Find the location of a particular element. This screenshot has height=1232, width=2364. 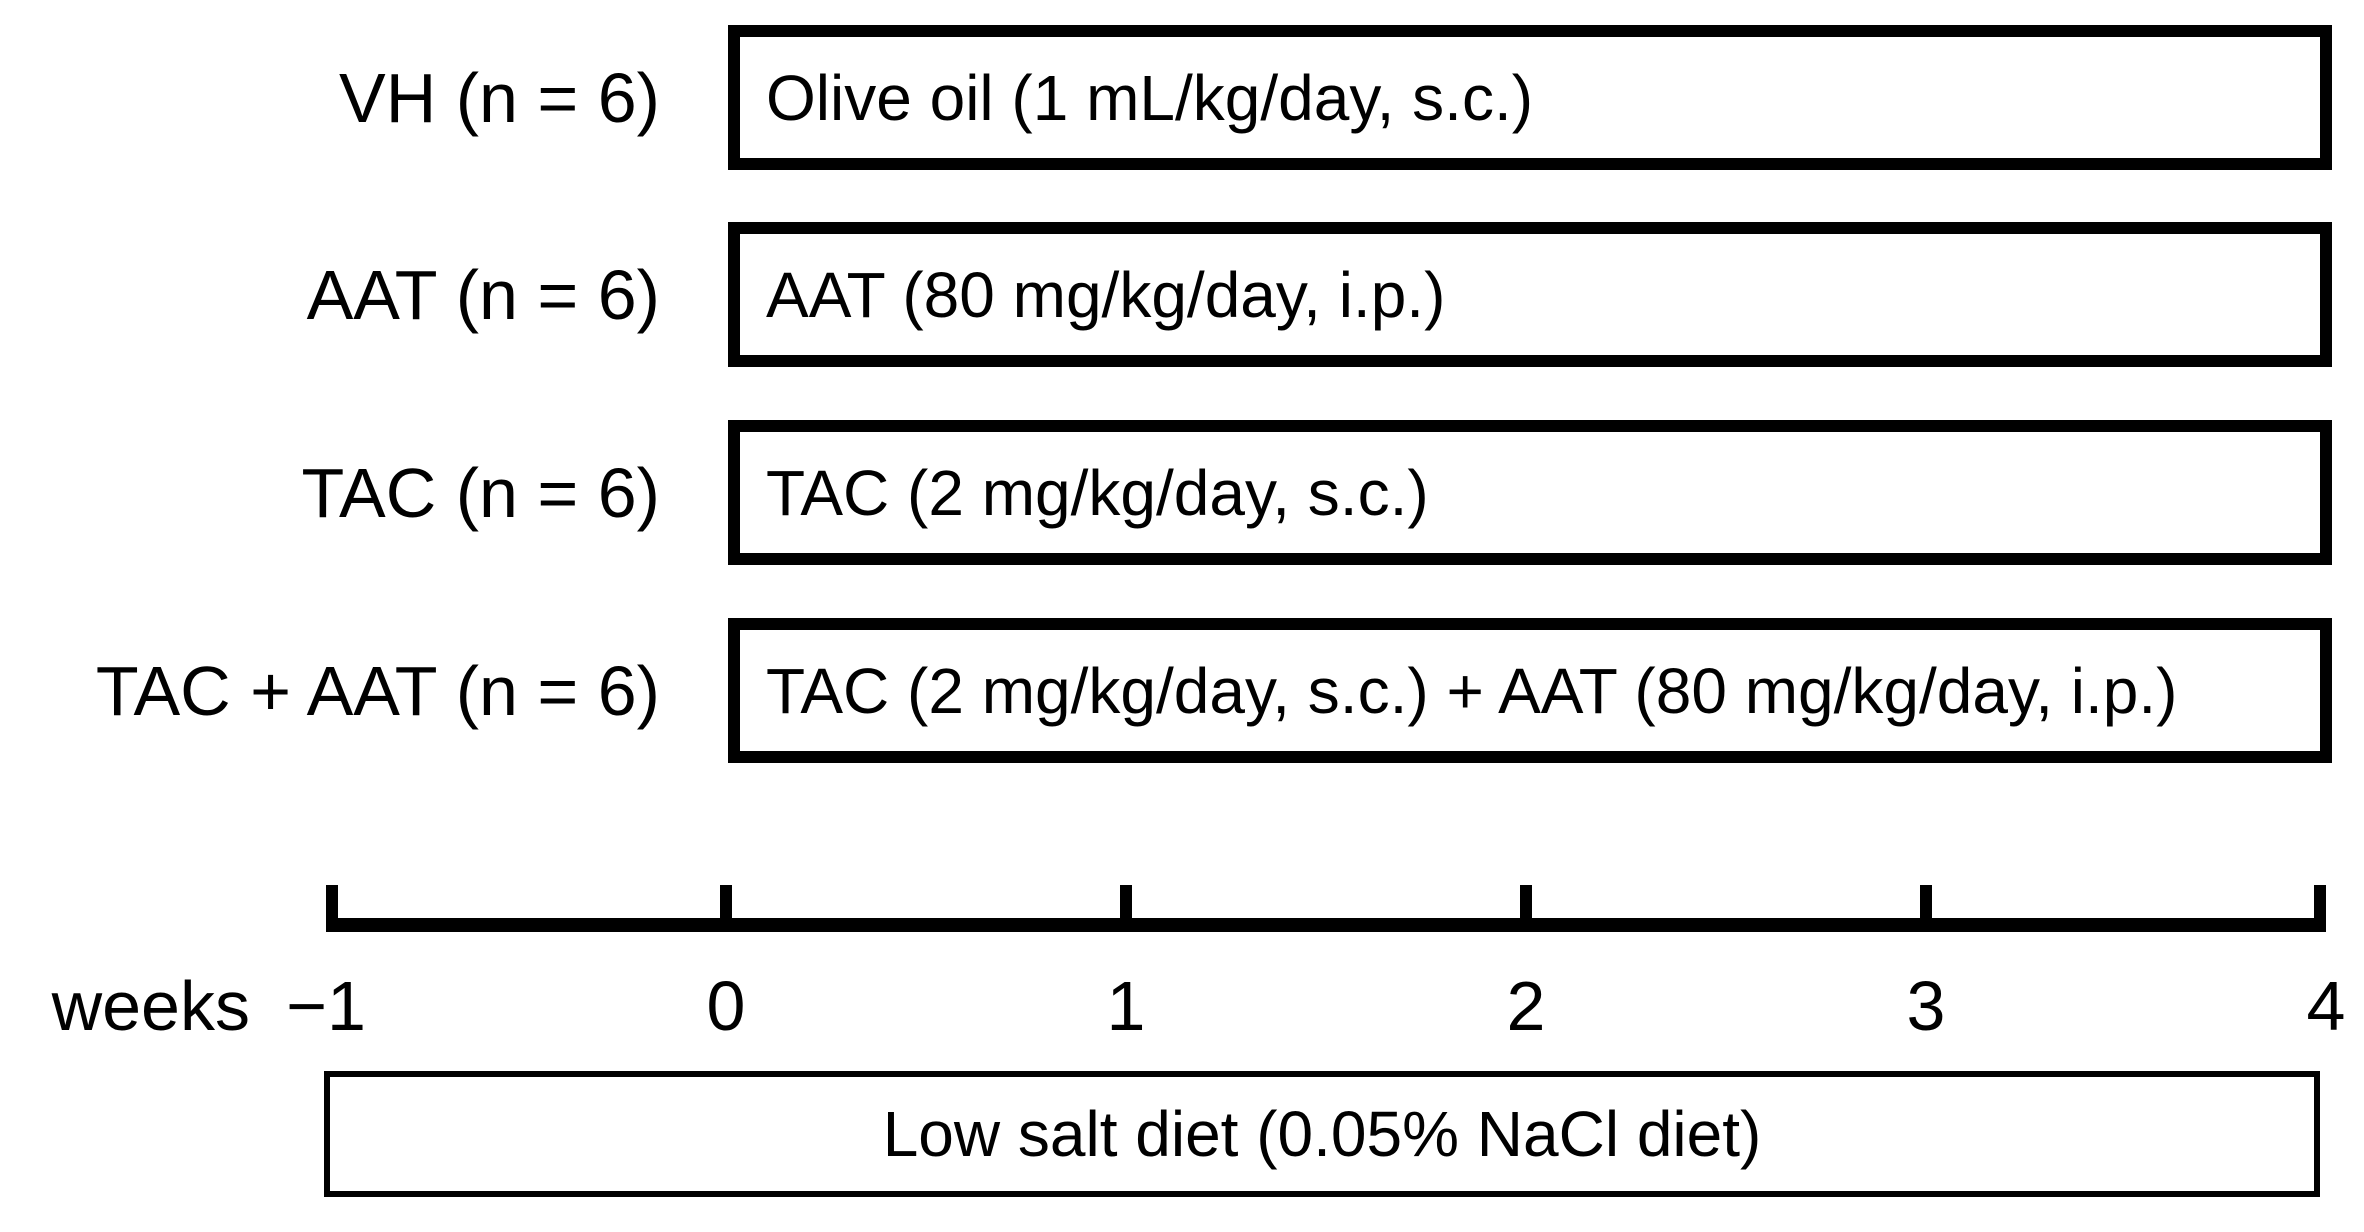

week-label-minus1: −1 is located at coordinates (326, 1006).